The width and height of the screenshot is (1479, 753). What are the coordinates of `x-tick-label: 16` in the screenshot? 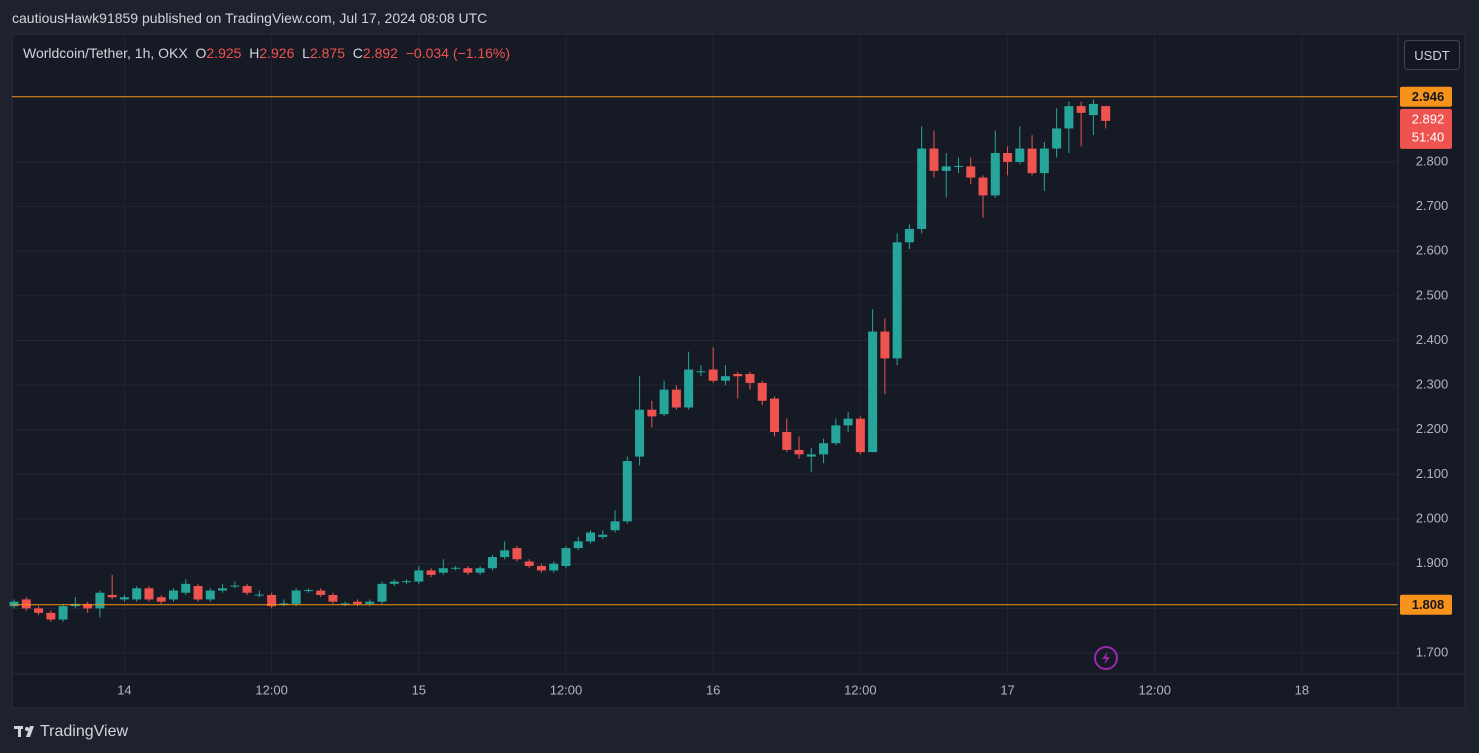 It's located at (713, 689).